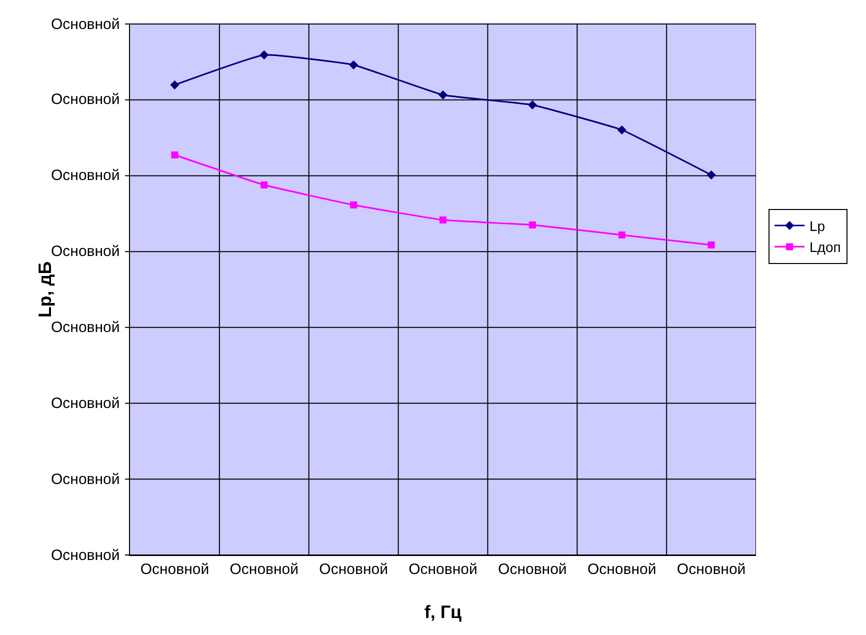 This screenshot has height=635, width=866. I want to click on legend-label: Lp, so click(818, 226).